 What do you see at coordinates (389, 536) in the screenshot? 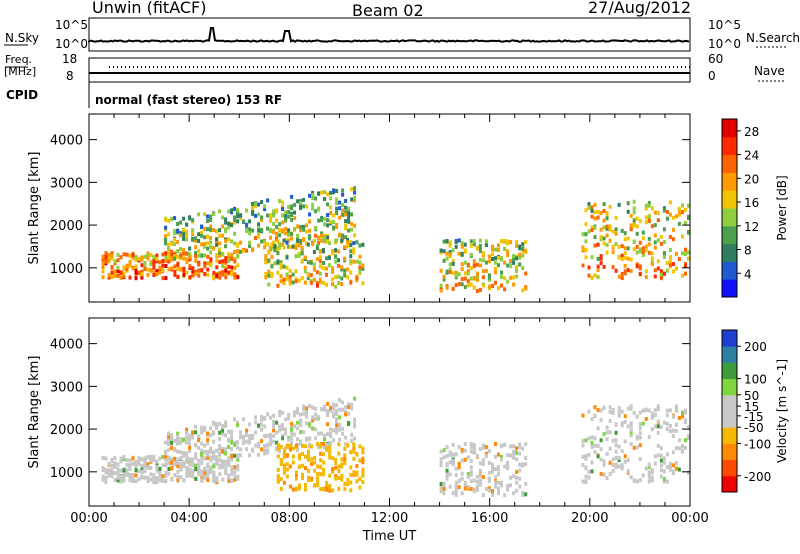
I see `x-axis-label: Time UT` at bounding box center [389, 536].